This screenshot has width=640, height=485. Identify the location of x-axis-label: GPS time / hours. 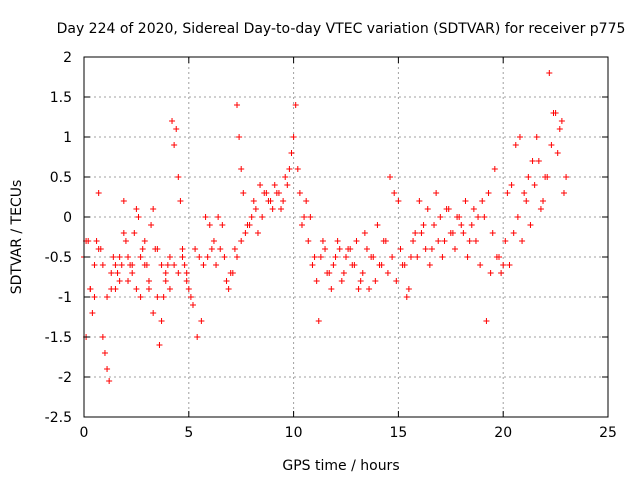
(340, 466).